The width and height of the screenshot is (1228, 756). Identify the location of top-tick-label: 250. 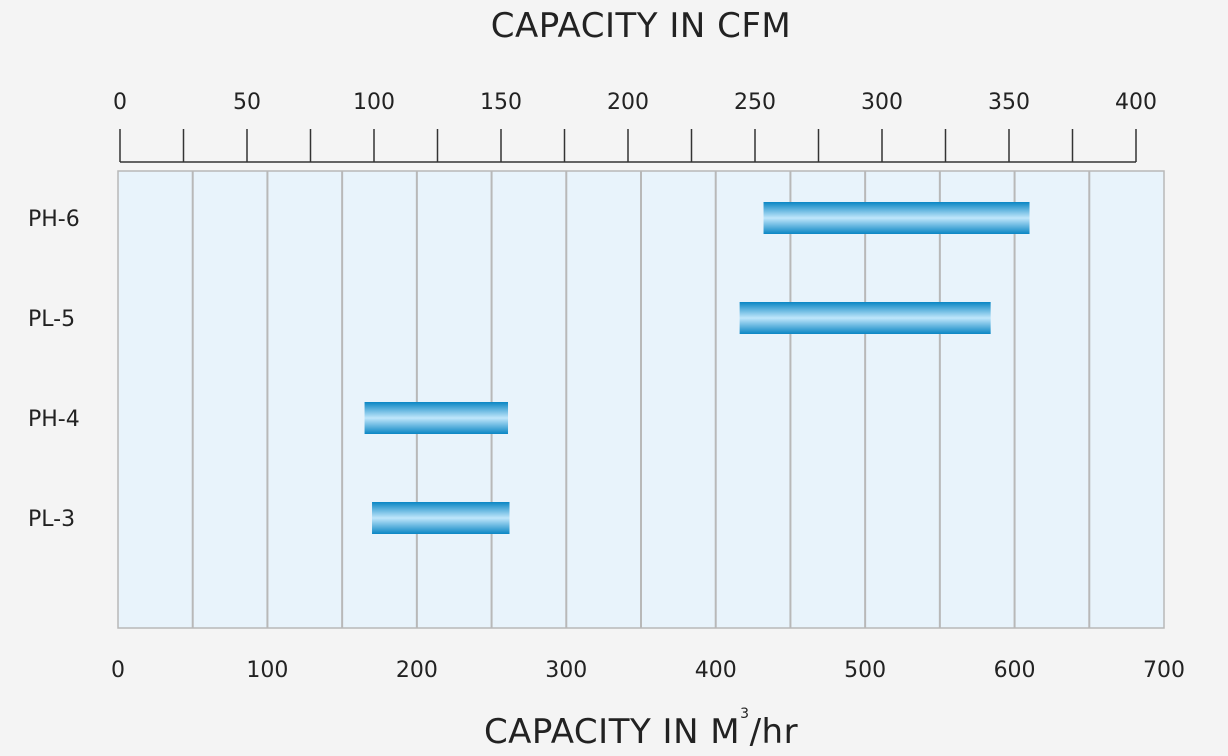
(755, 102).